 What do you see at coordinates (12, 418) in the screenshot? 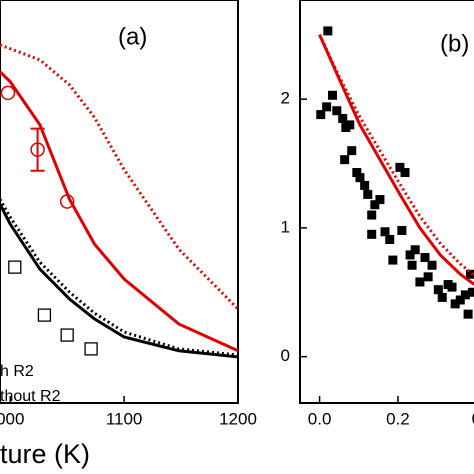
I see `x-tick-label: 000` at bounding box center [12, 418].